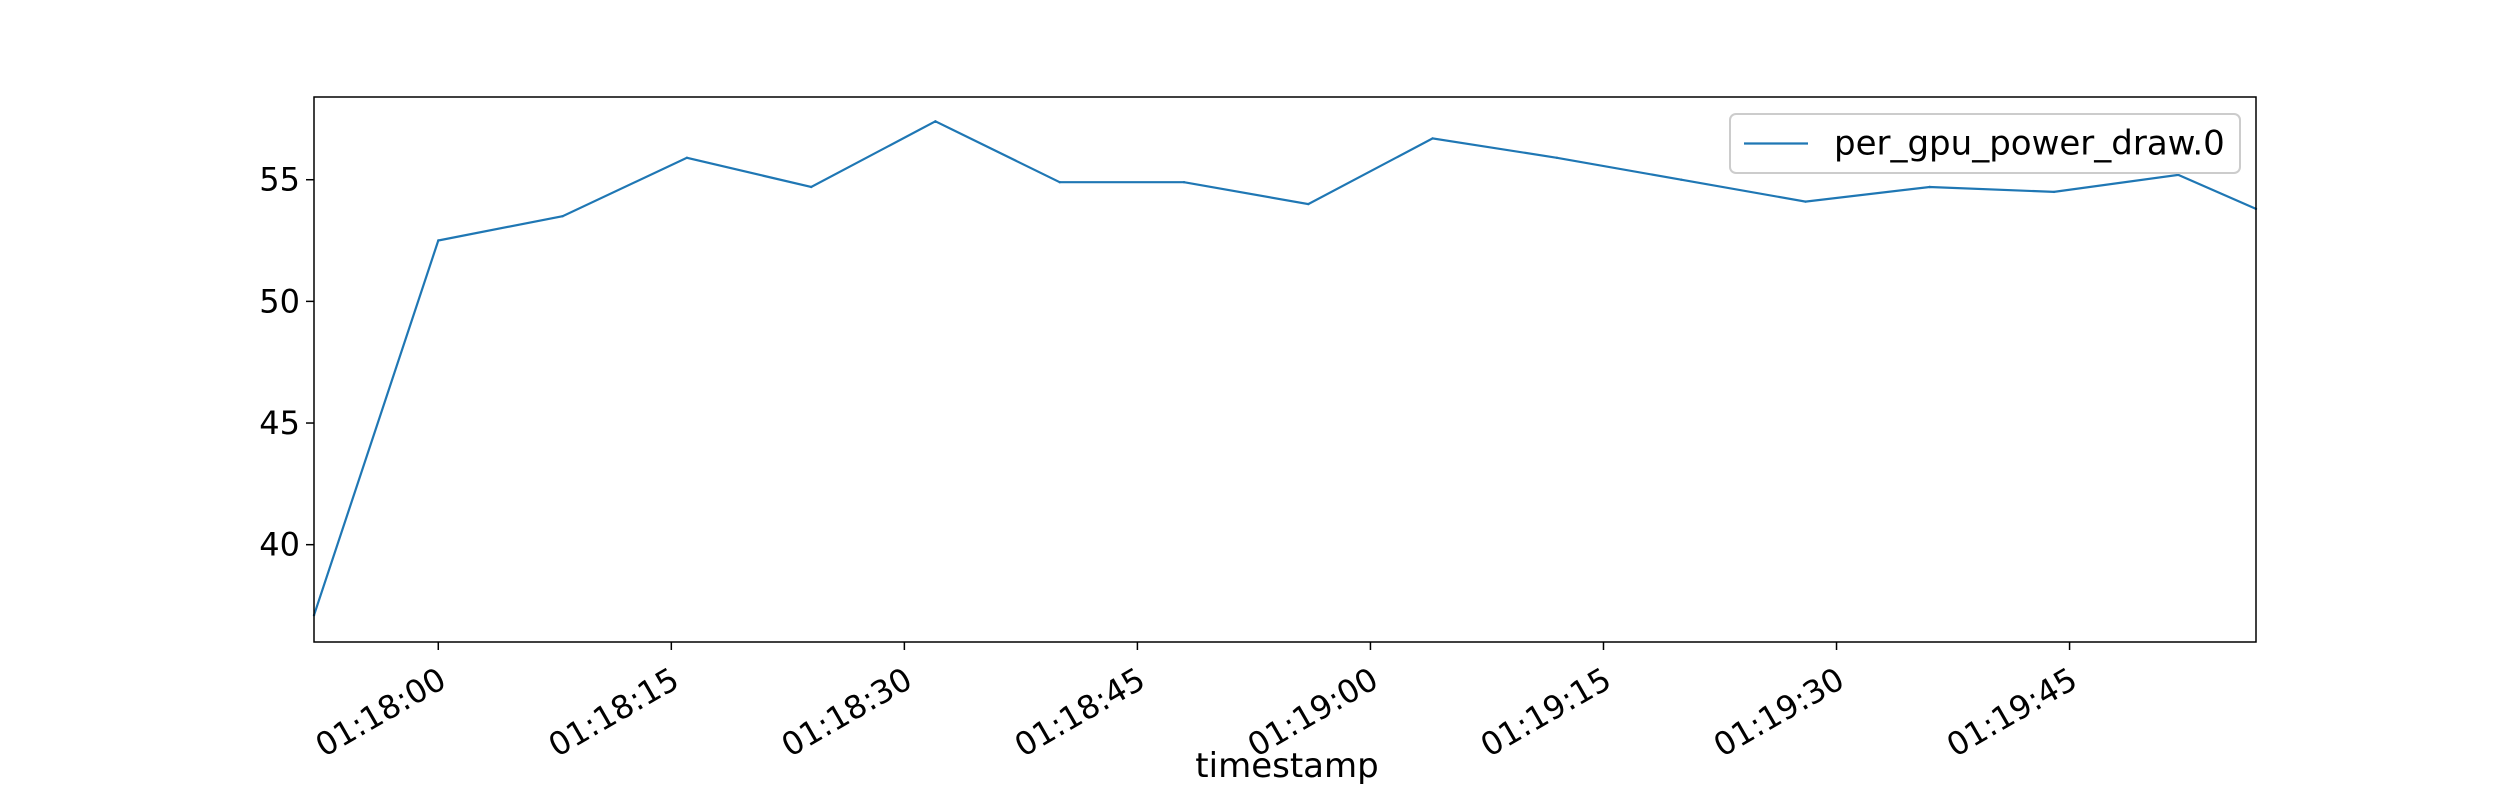  What do you see at coordinates (279, 180) in the screenshot?
I see `y-tick-label: 55` at bounding box center [279, 180].